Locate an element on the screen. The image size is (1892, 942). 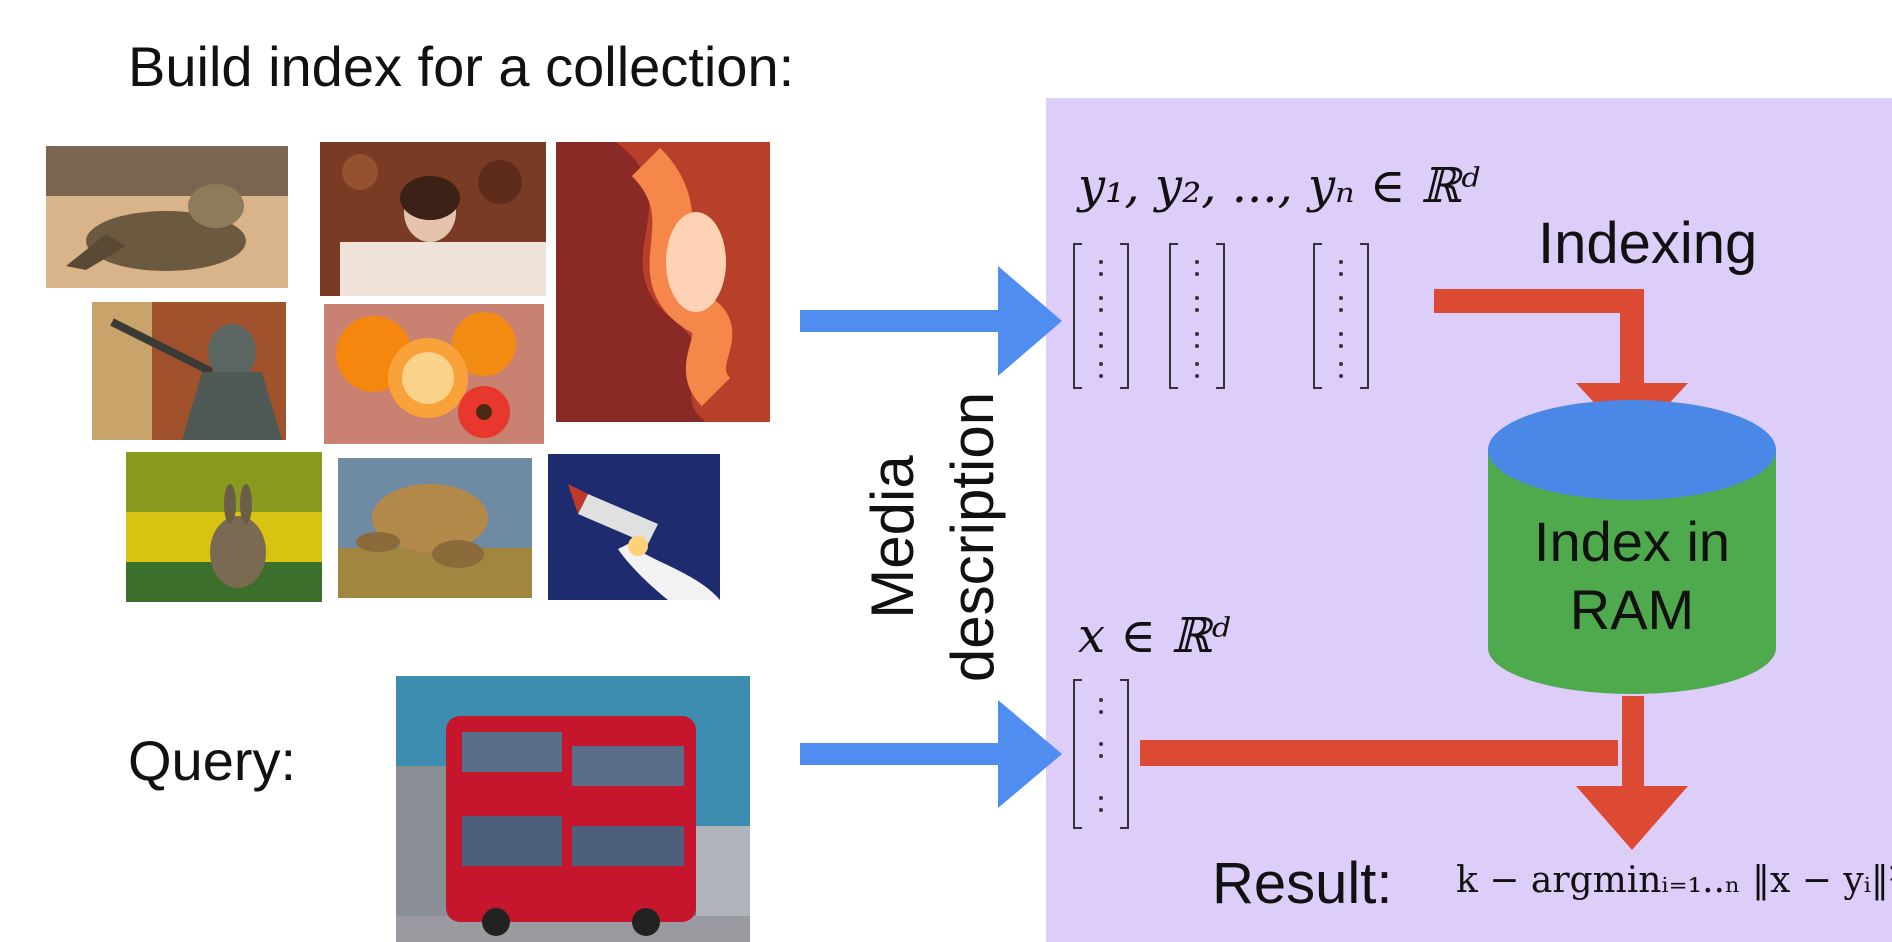
collection-to-vectors-arrow is located at coordinates (931, 321).